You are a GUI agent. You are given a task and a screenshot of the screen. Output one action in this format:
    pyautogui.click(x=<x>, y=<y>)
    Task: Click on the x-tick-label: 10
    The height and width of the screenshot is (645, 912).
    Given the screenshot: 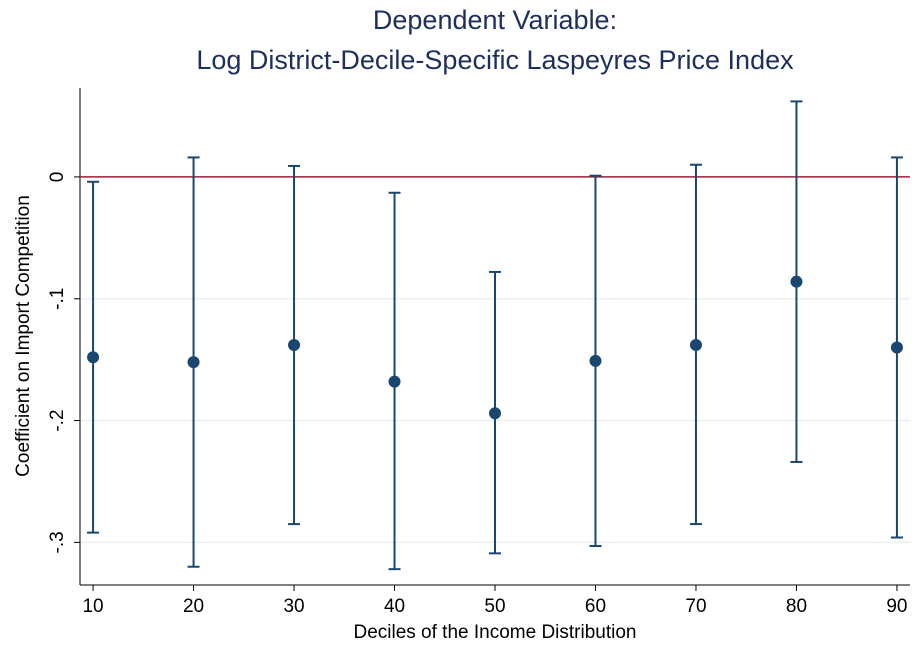 What is the action you would take?
    pyautogui.click(x=92, y=606)
    